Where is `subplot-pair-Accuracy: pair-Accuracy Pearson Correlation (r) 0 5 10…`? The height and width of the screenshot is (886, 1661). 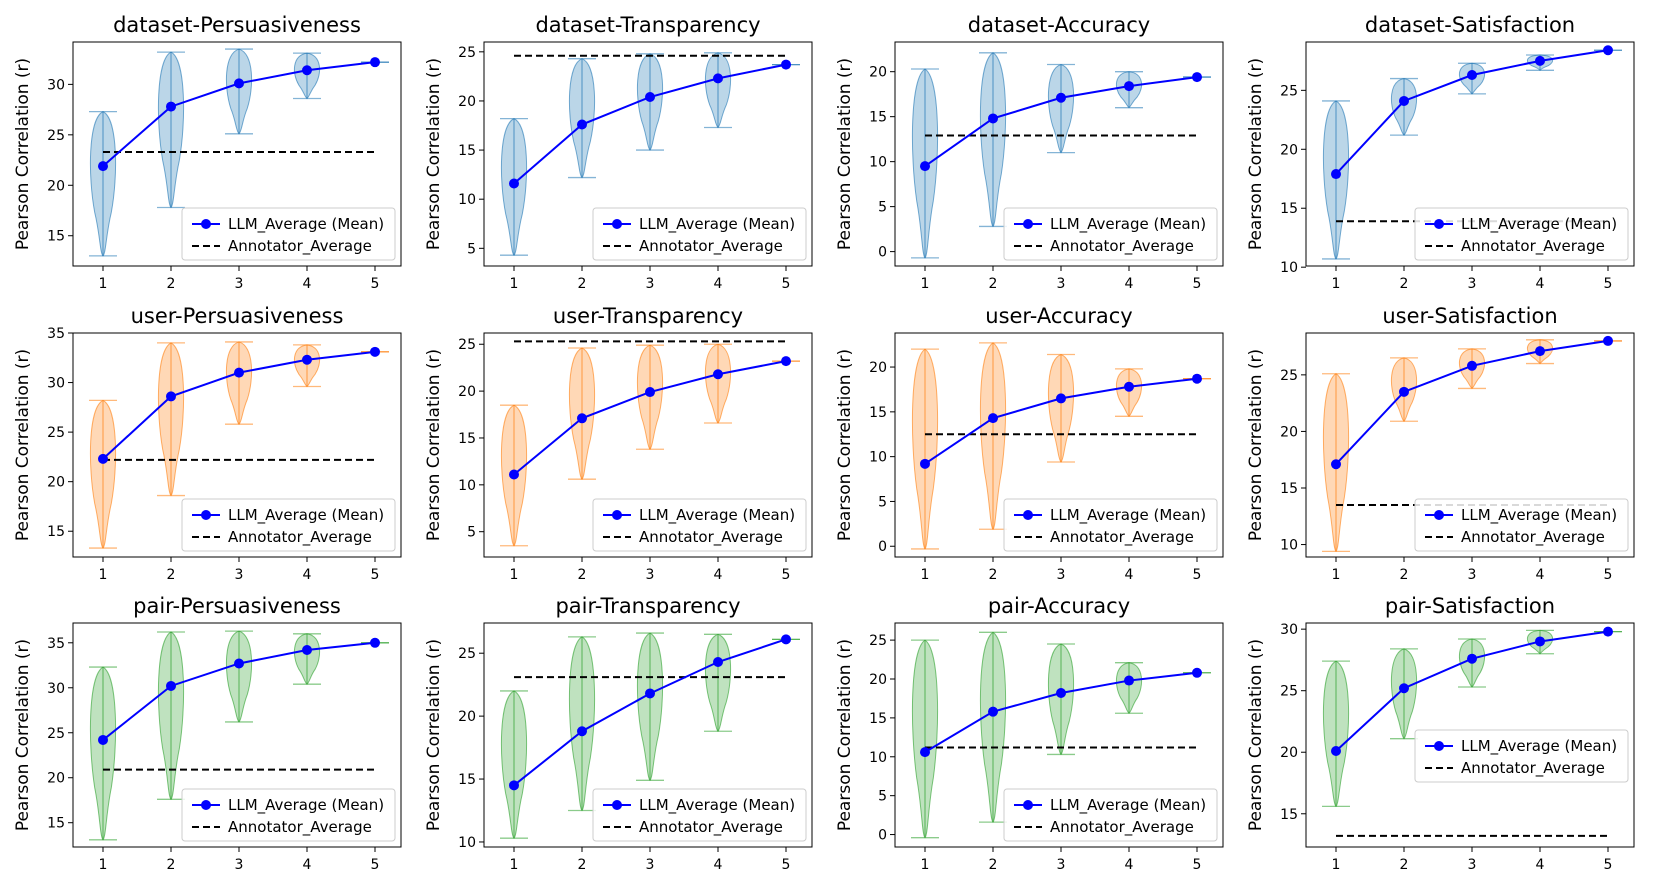
subplot-pair-Accuracy: pair-Accuracy Pearson Correlation (r) 0 5 10… is located at coordinates (1029, 733).